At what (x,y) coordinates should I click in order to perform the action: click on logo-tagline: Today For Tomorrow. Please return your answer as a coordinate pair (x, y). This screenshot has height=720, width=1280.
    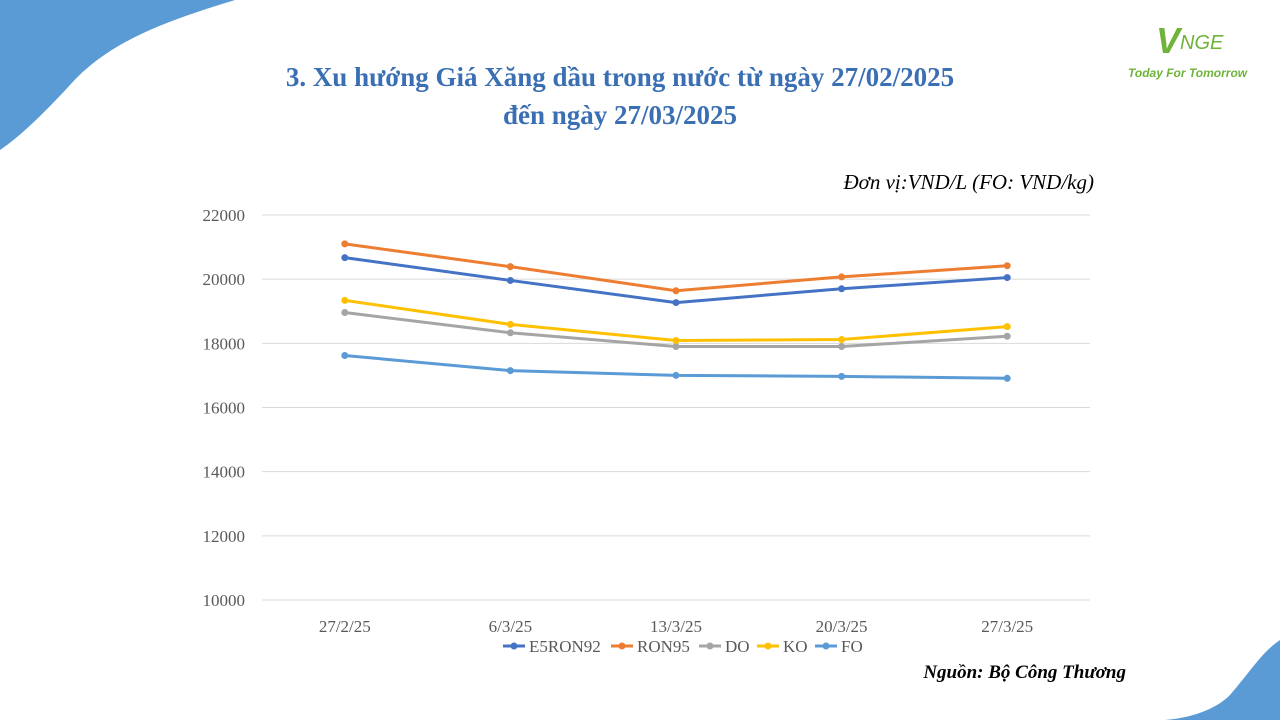
    Looking at the image, I should click on (1188, 73).